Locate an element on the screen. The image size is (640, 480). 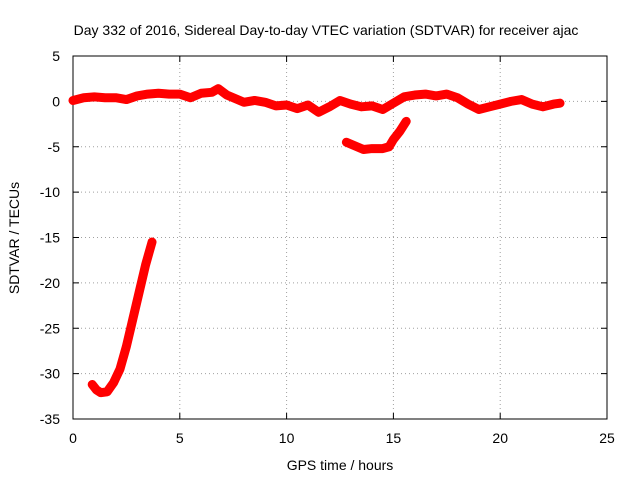
x-tick-label: 20 is located at coordinates (500, 438).